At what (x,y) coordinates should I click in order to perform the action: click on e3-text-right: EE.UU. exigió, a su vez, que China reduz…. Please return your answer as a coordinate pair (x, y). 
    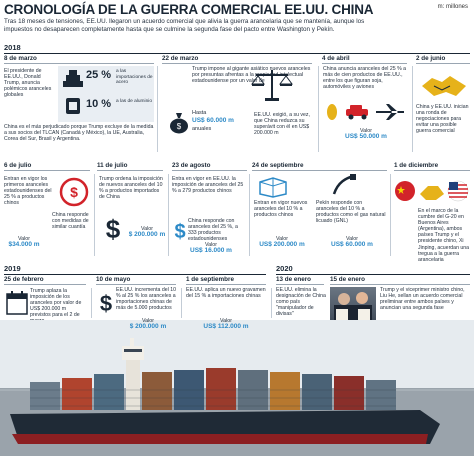
    Looking at the image, I should click on (282, 124).